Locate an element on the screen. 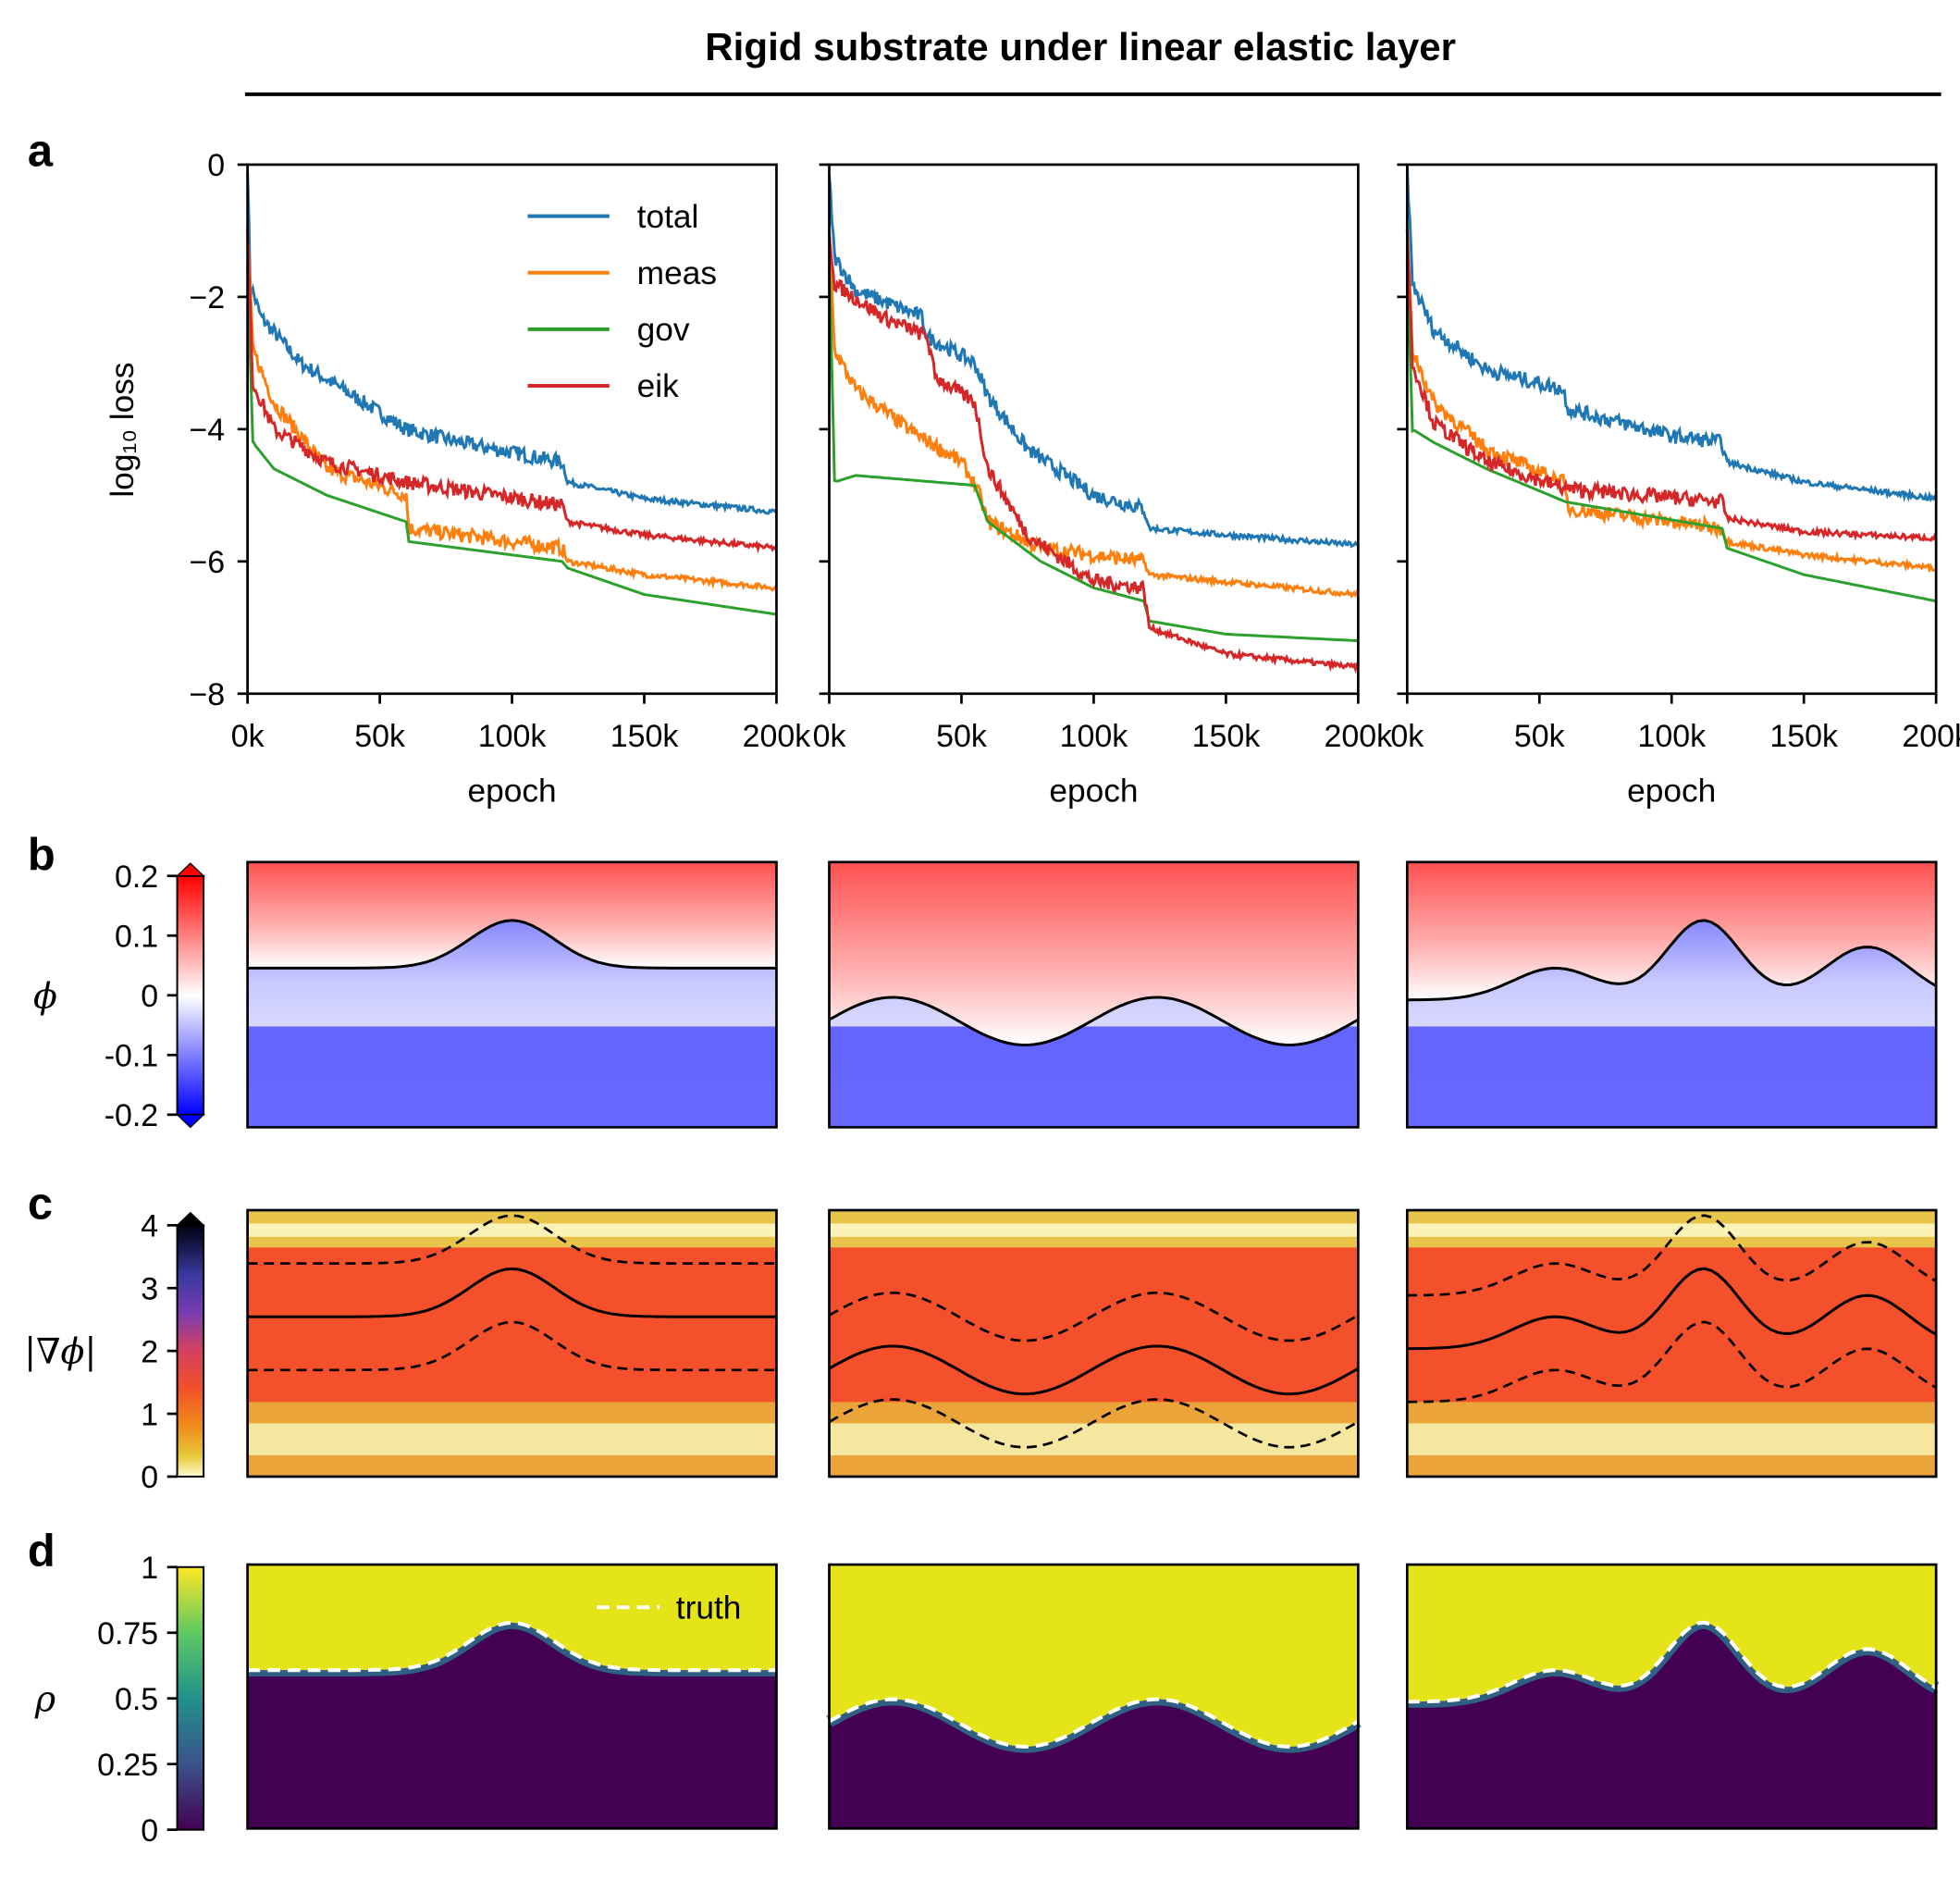 Image resolution: width=1960 pixels, height=1880 pixels. grad-top-band-light is located at coordinates (1094, 1230).